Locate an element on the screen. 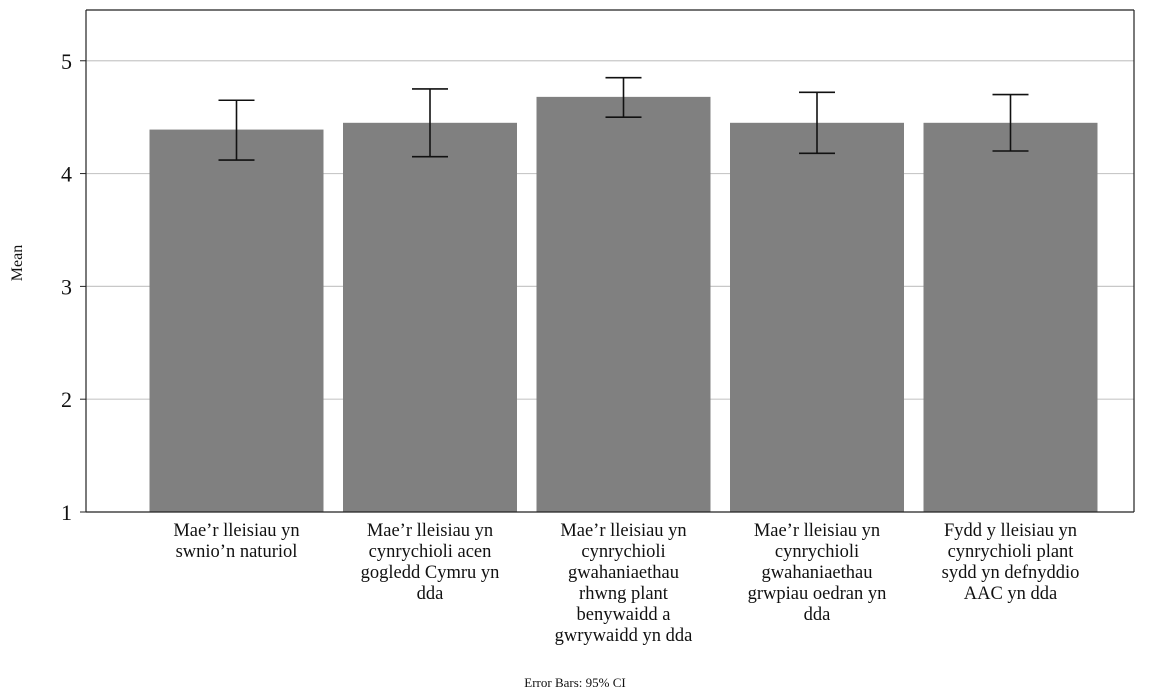  y-axis-title: Mean is located at coordinates (17, 263).